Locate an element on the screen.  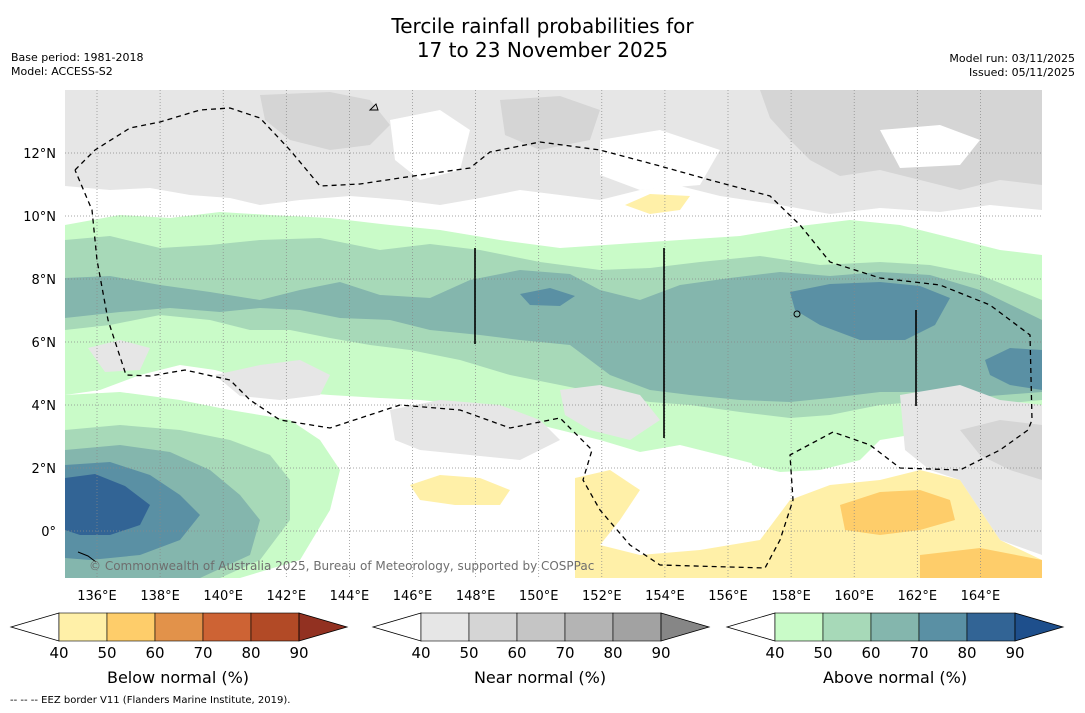
longitude-label: 162°E is located at coordinates (918, 596).